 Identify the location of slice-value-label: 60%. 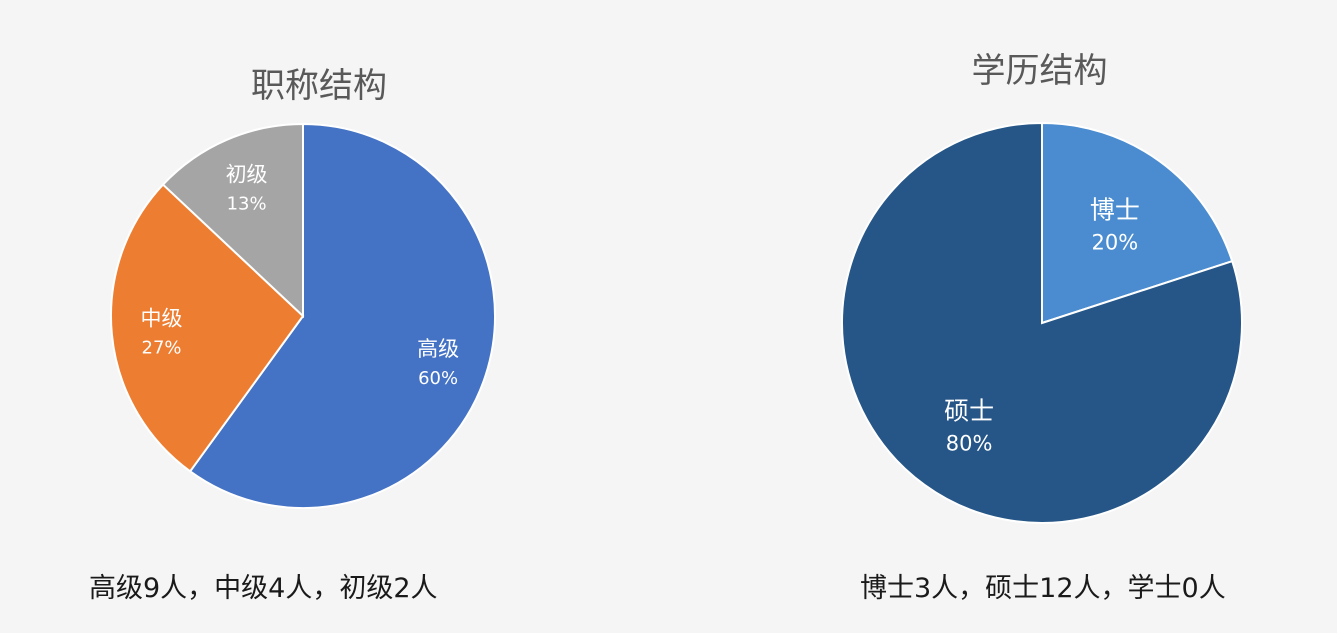
(438, 378).